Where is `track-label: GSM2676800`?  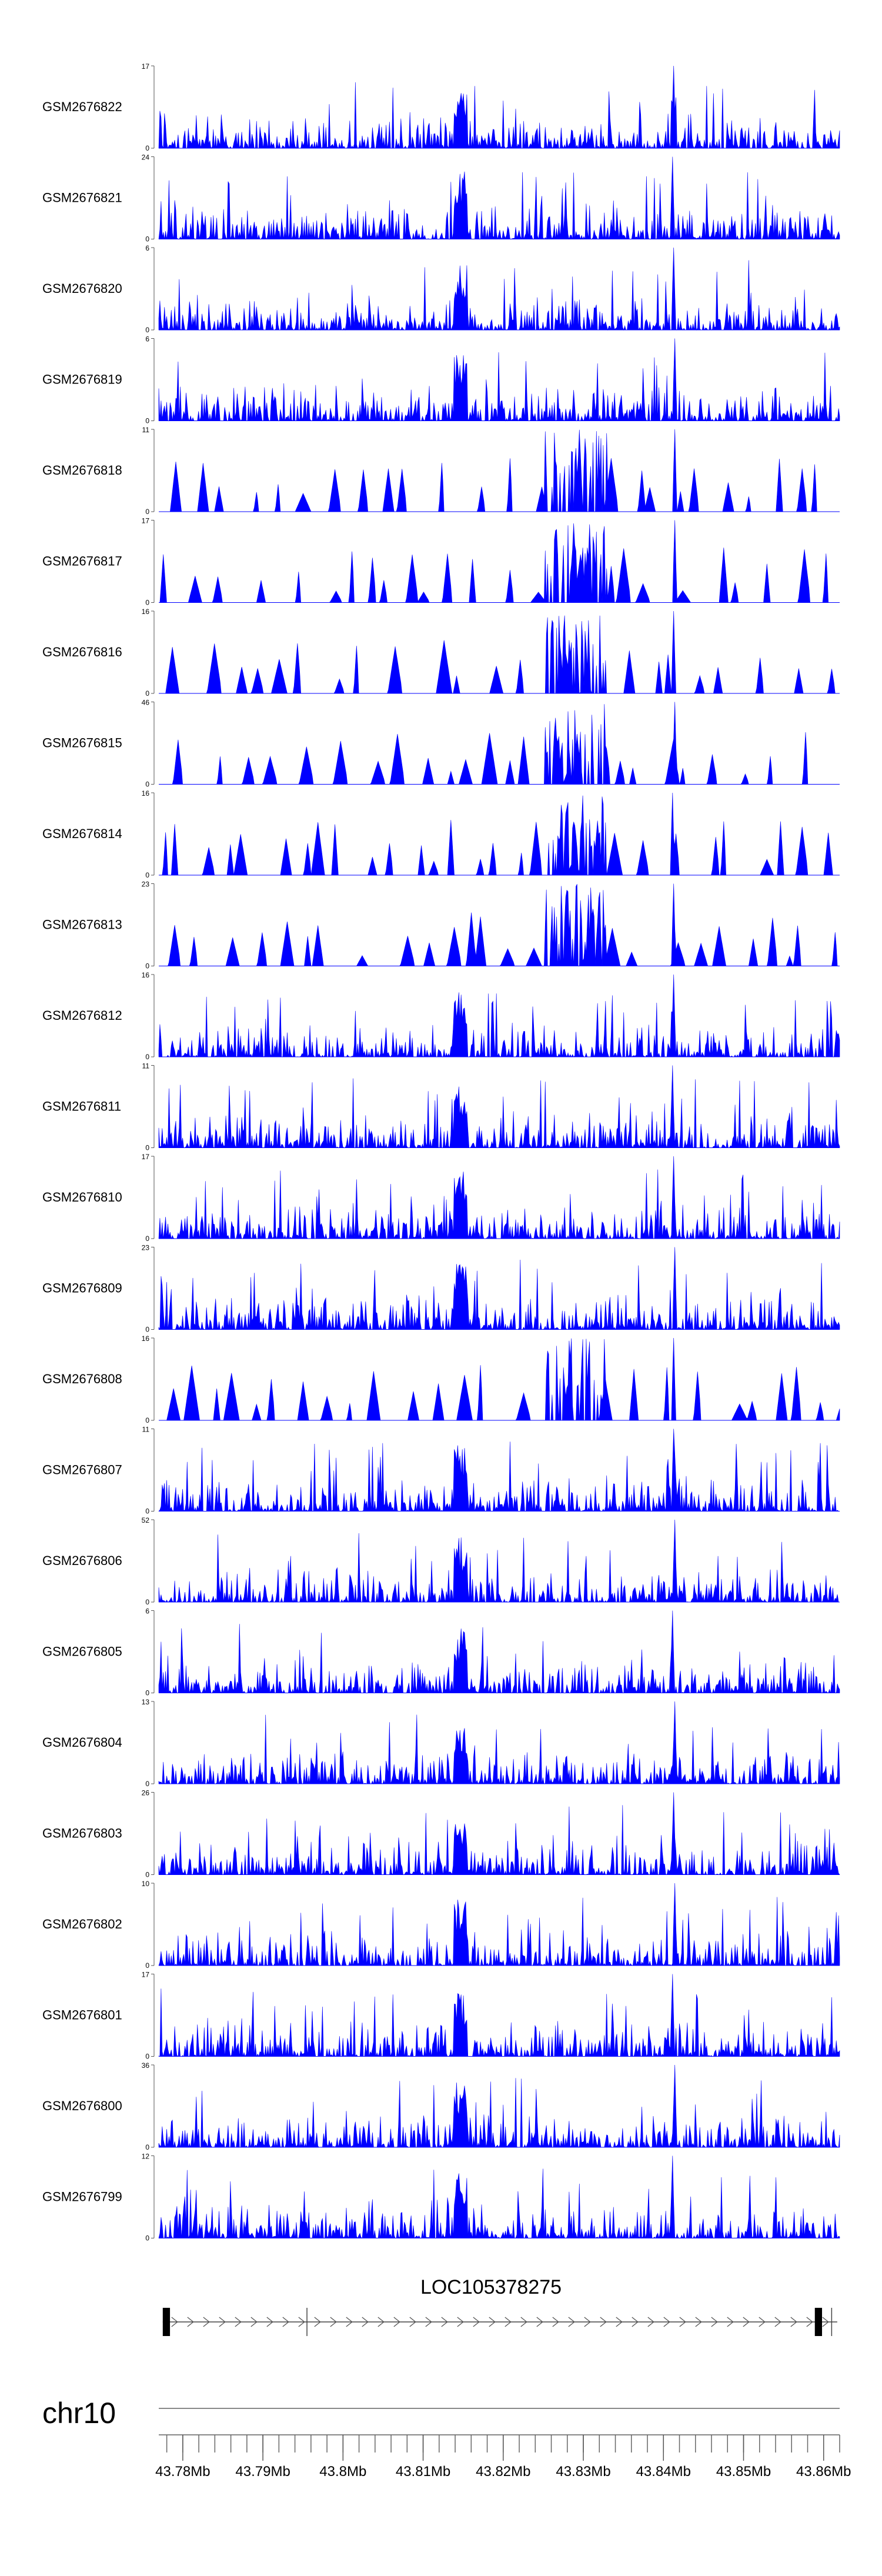 track-label: GSM2676800 is located at coordinates (82, 2105).